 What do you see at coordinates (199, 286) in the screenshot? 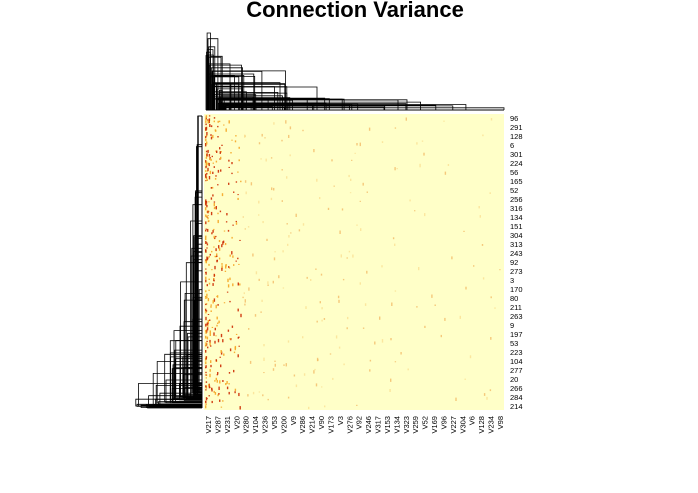
I see `row-dendrogram-branch` at bounding box center [199, 286].